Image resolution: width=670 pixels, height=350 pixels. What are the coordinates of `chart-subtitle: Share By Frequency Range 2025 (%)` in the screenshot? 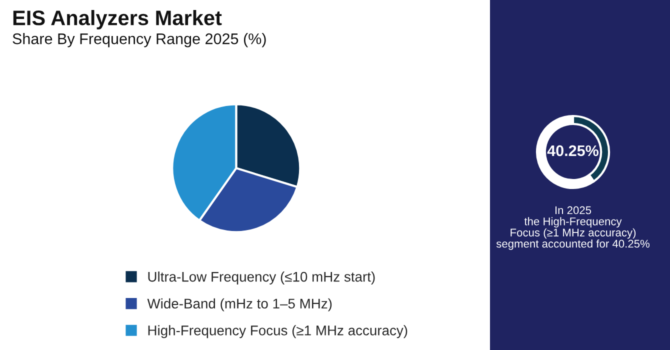 It's located at (139, 40).